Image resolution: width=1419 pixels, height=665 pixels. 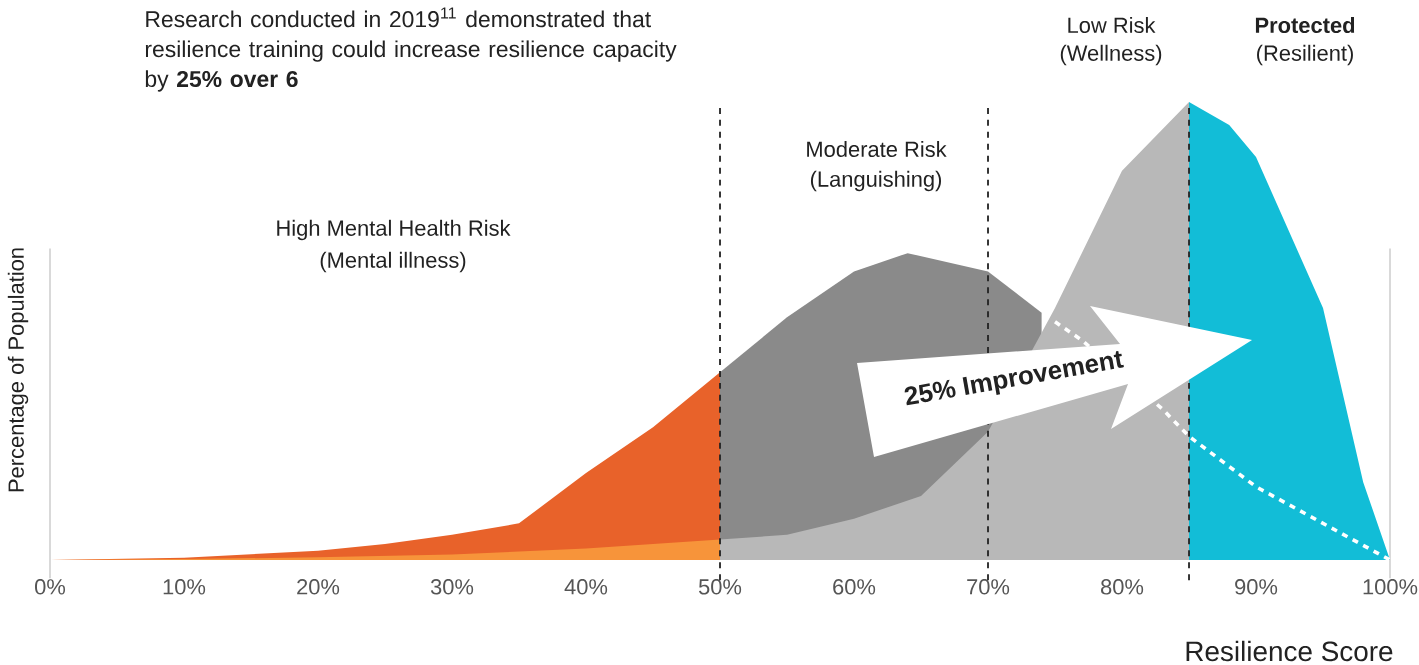 What do you see at coordinates (1014, 378) in the screenshot?
I see `annotation: 25% Improvement` at bounding box center [1014, 378].